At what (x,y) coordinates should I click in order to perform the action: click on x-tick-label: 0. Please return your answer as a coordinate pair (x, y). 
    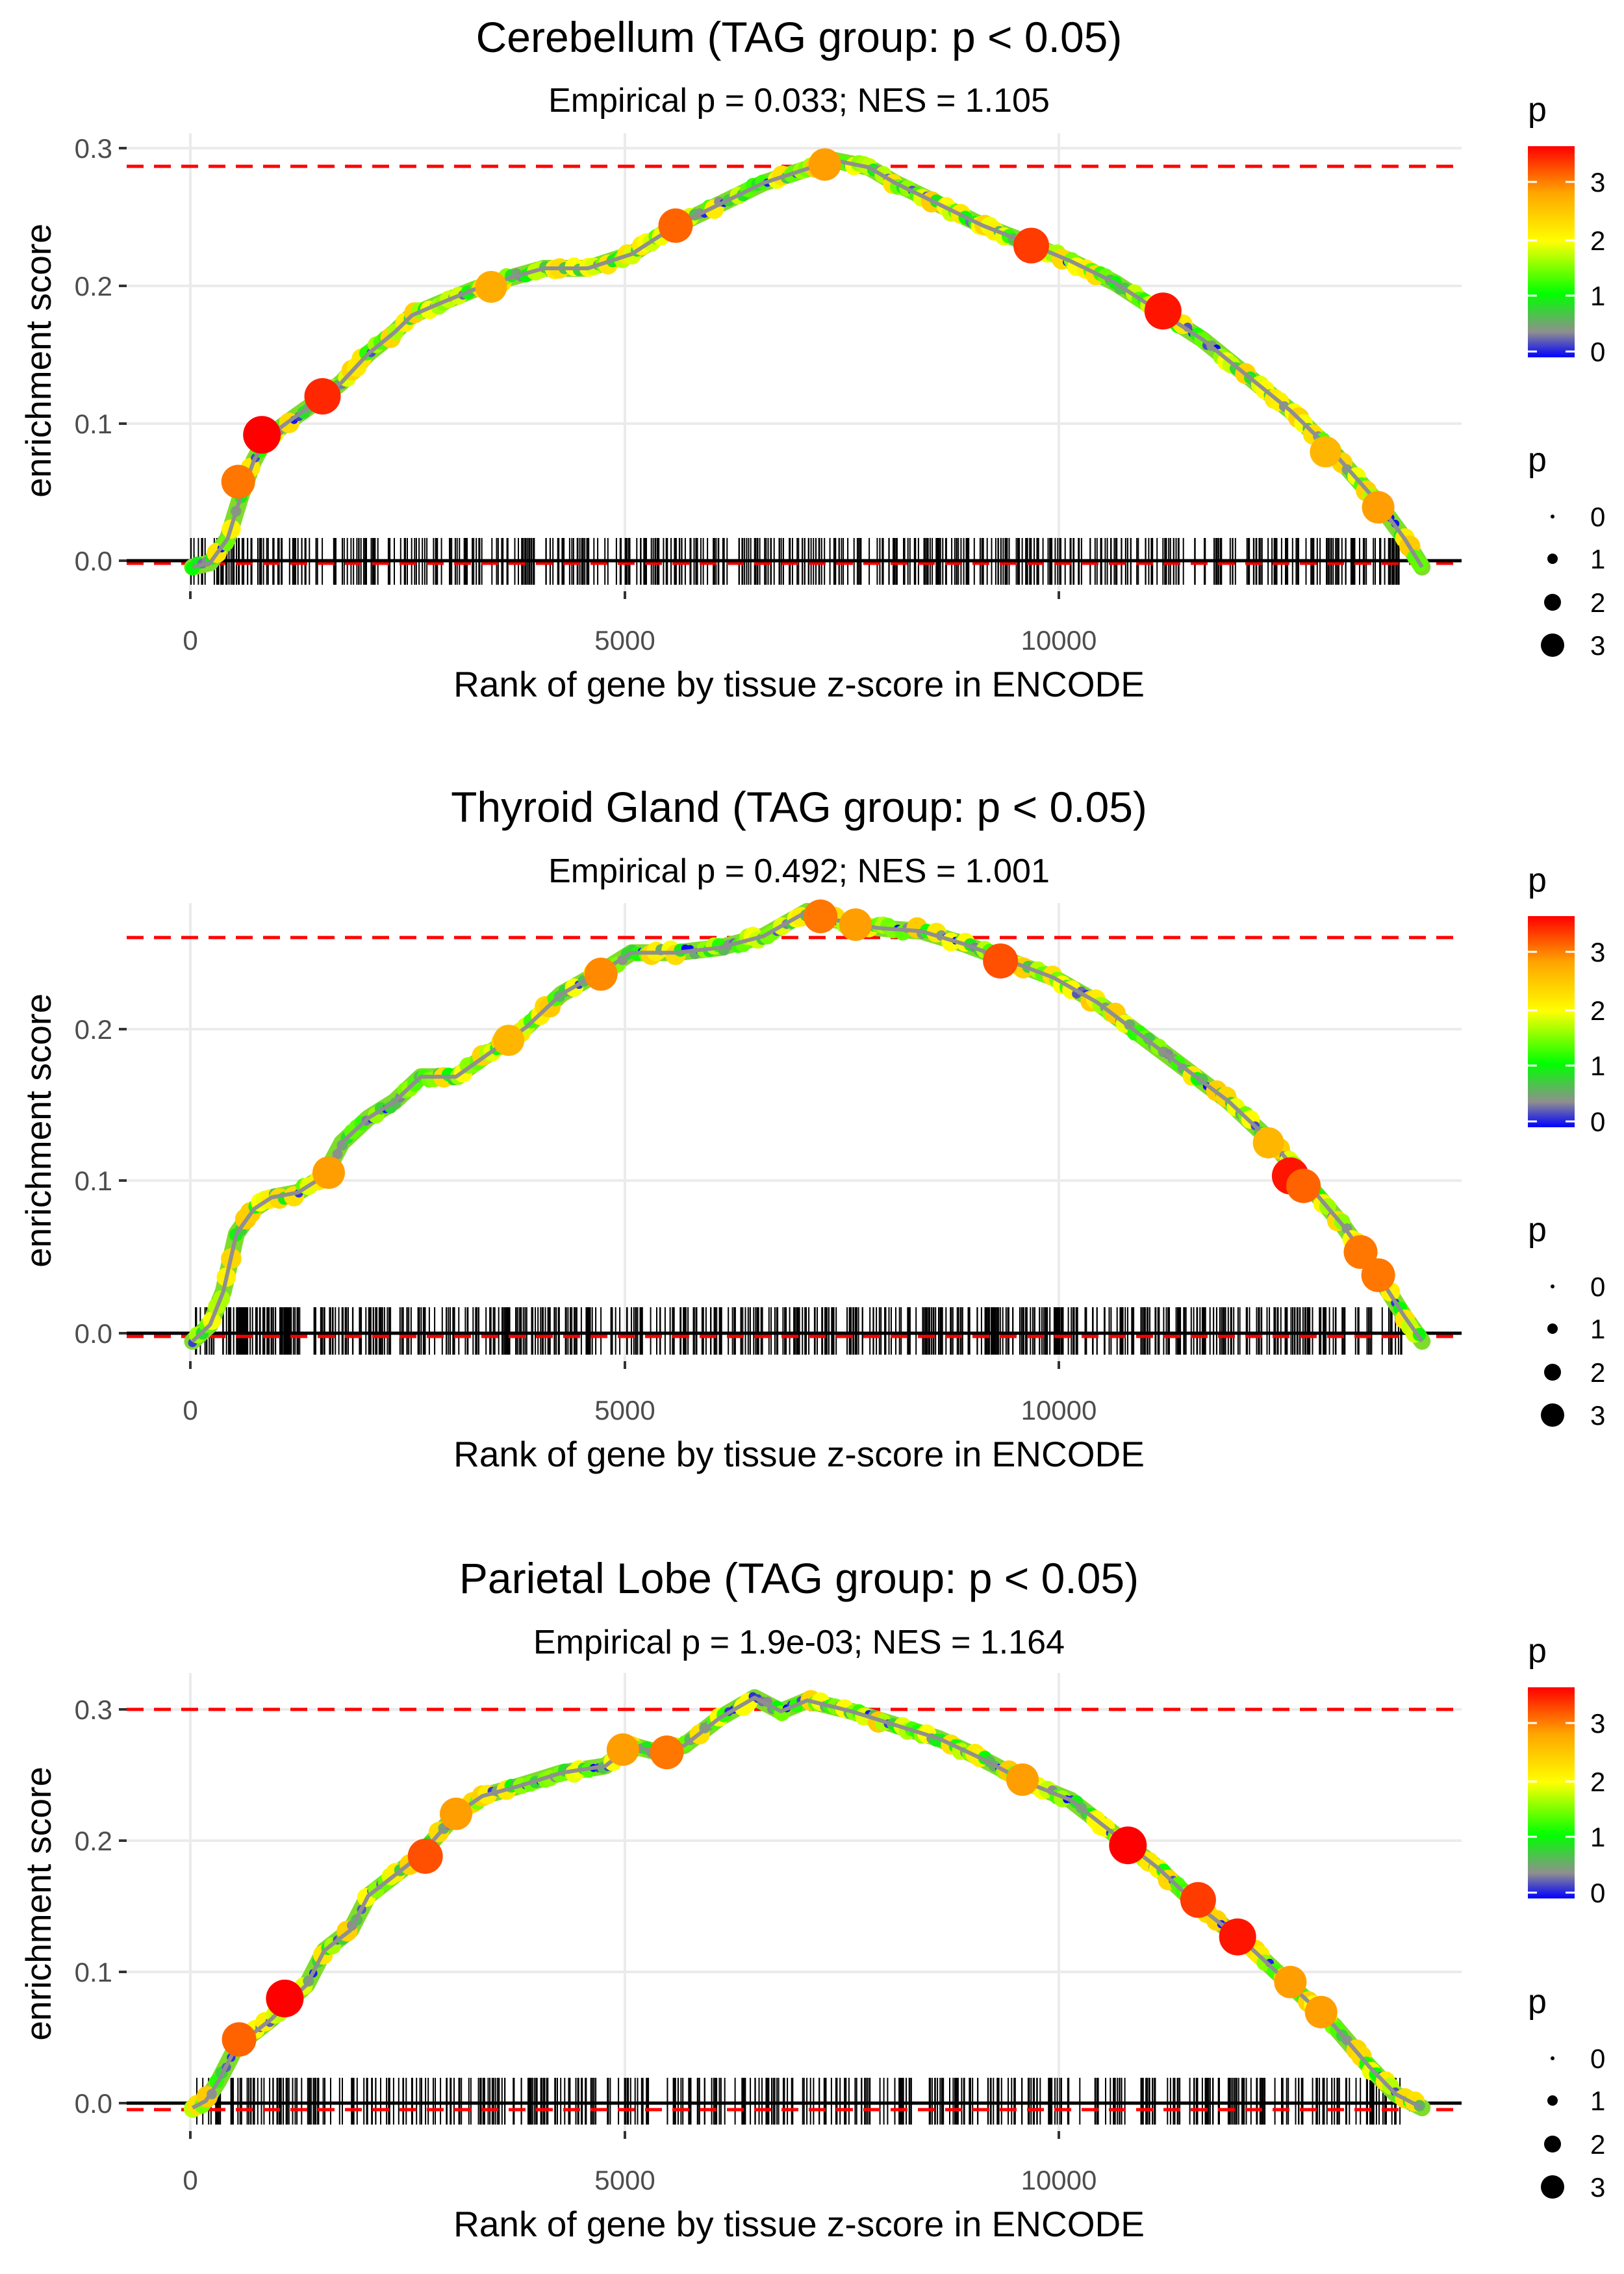
    Looking at the image, I should click on (190, 2180).